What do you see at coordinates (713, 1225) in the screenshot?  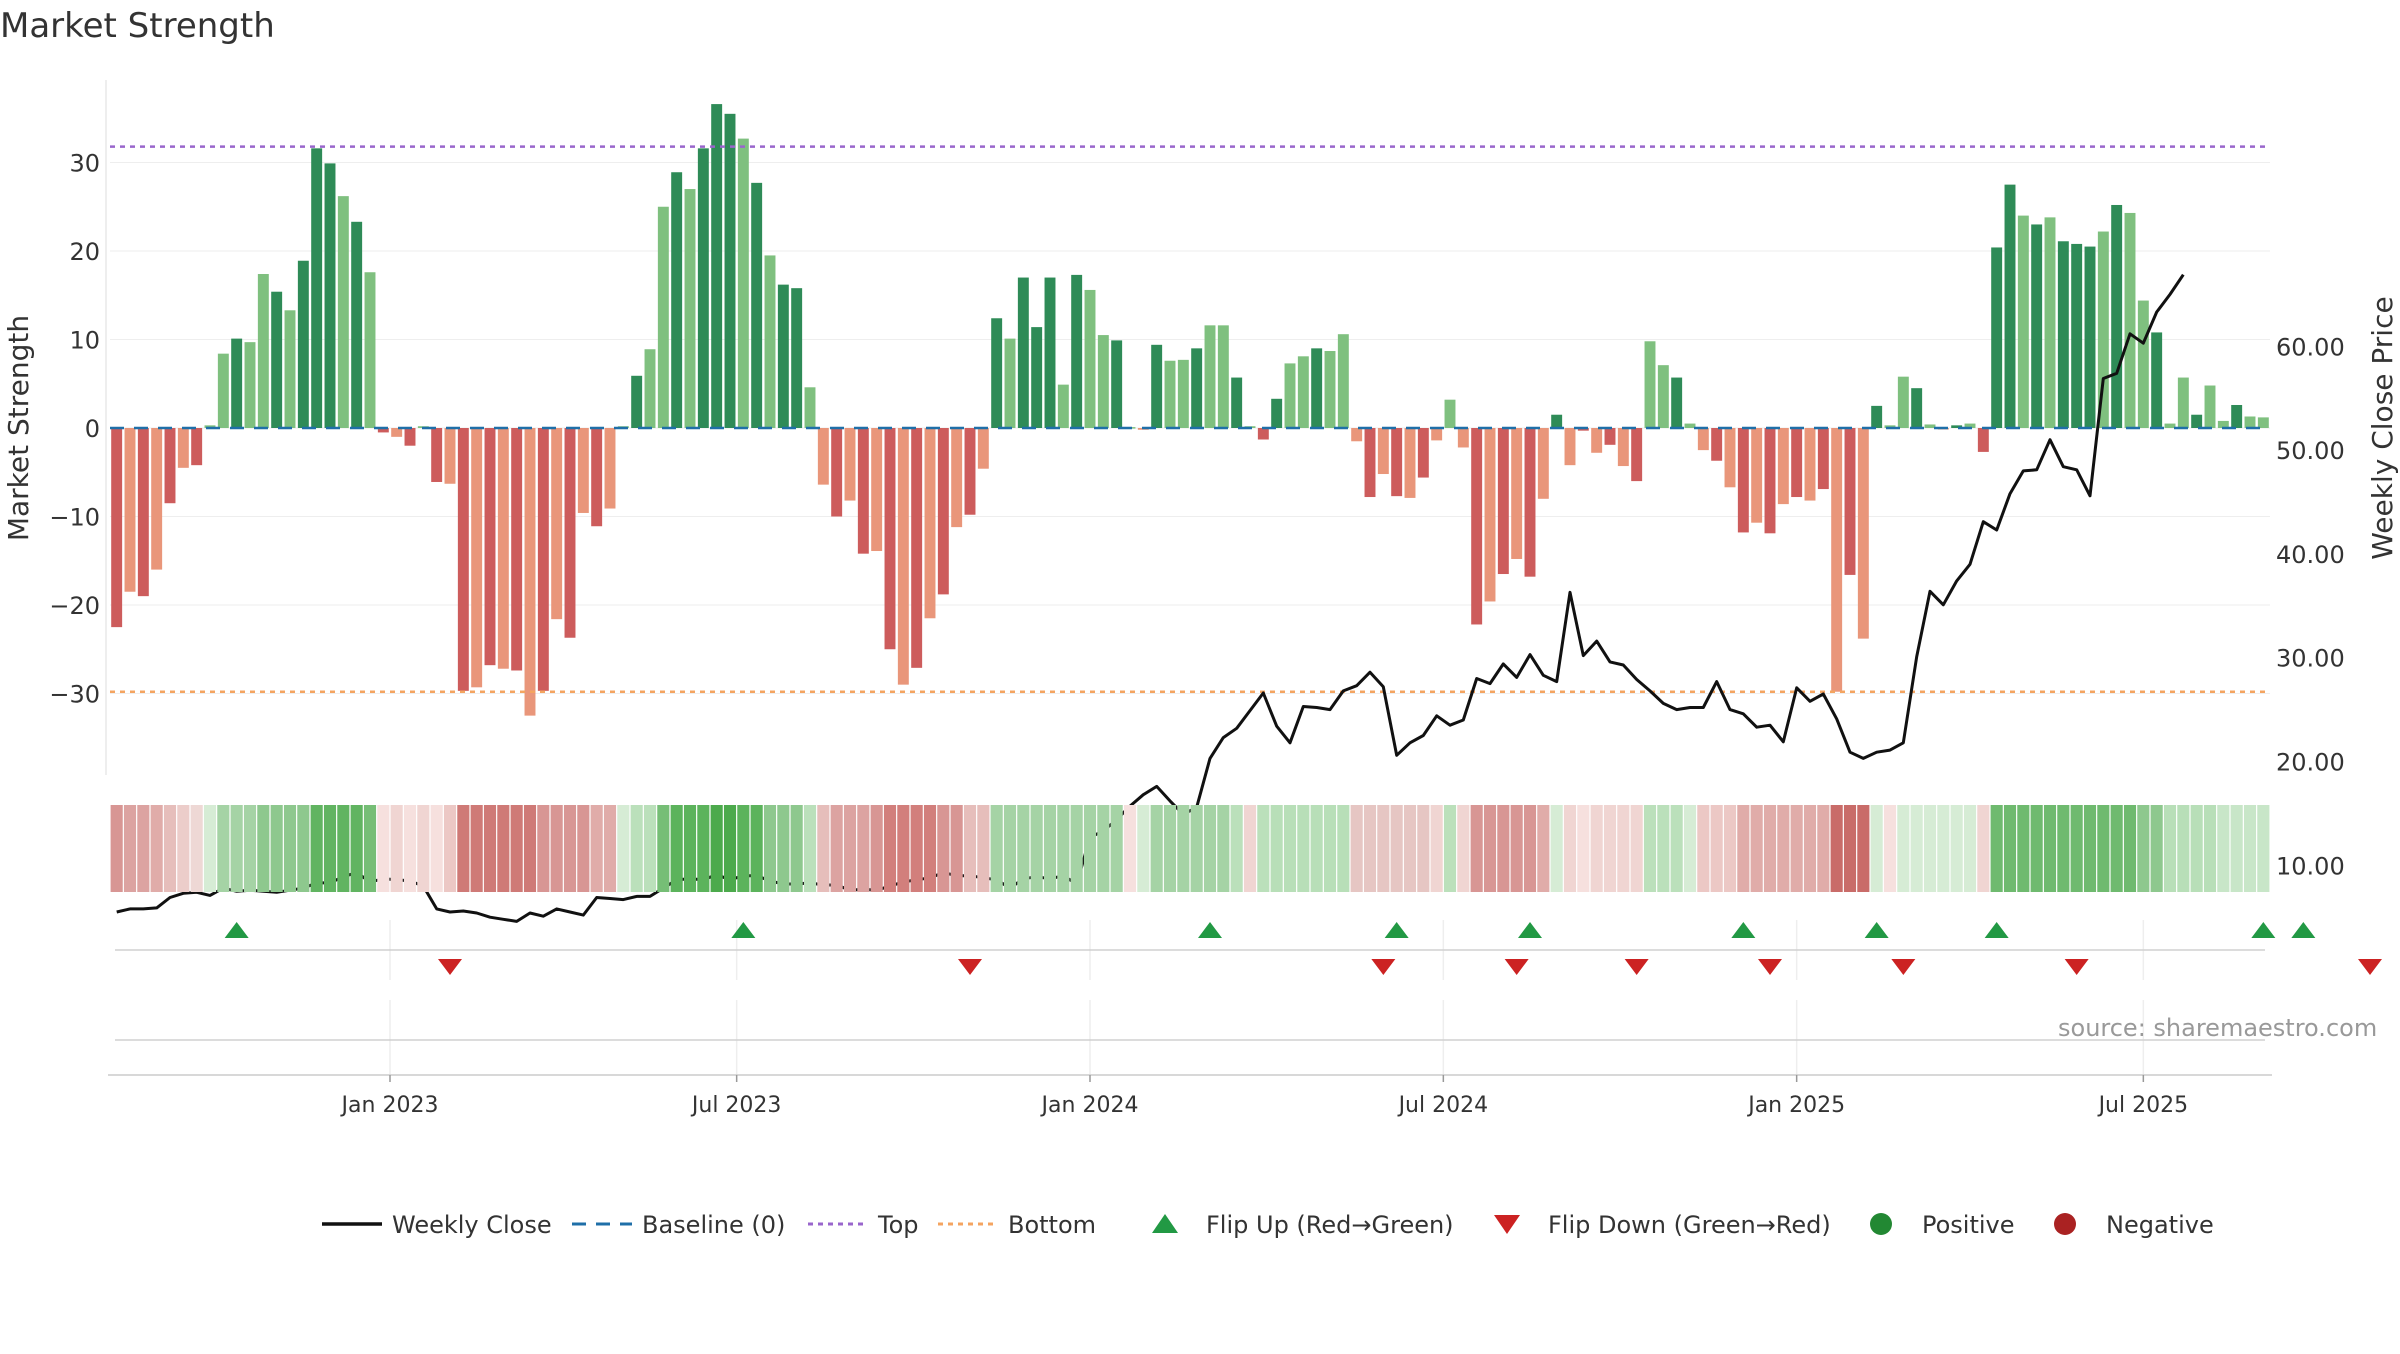 I see `legend-label: Baseline (0)` at bounding box center [713, 1225].